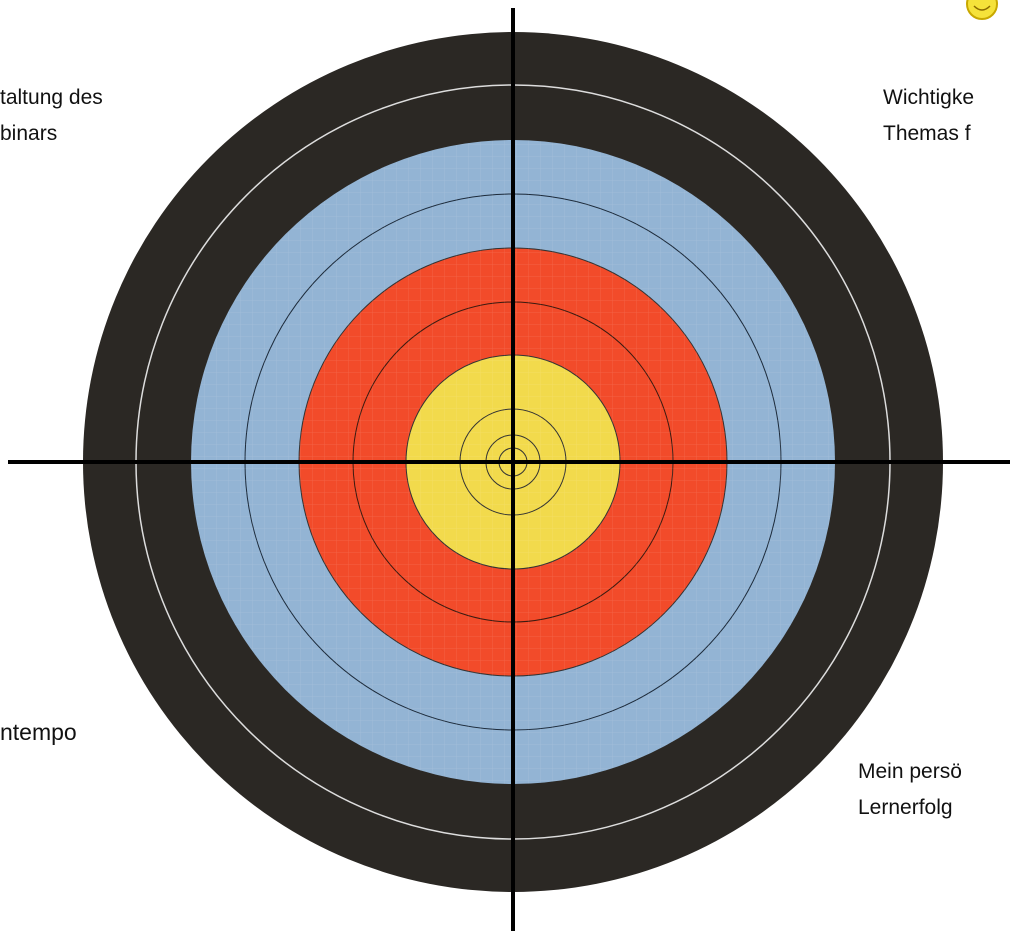  What do you see at coordinates (927, 133) in the screenshot?
I see `label-line: Themas f` at bounding box center [927, 133].